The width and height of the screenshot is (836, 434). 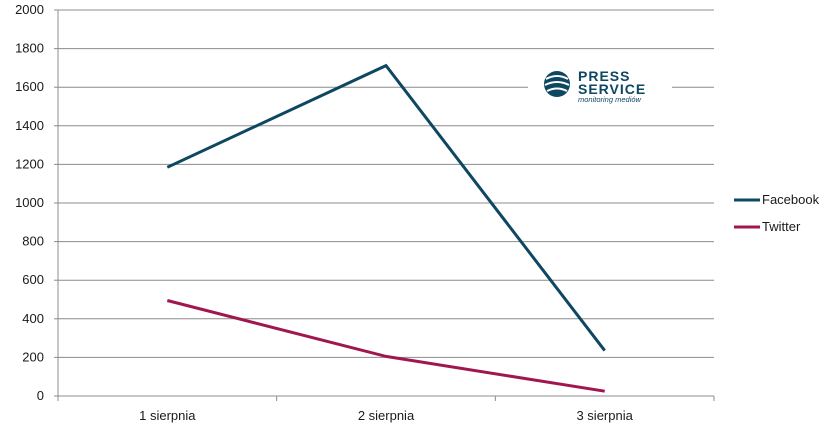 I want to click on y-tick-label: 200, so click(x=33, y=356).